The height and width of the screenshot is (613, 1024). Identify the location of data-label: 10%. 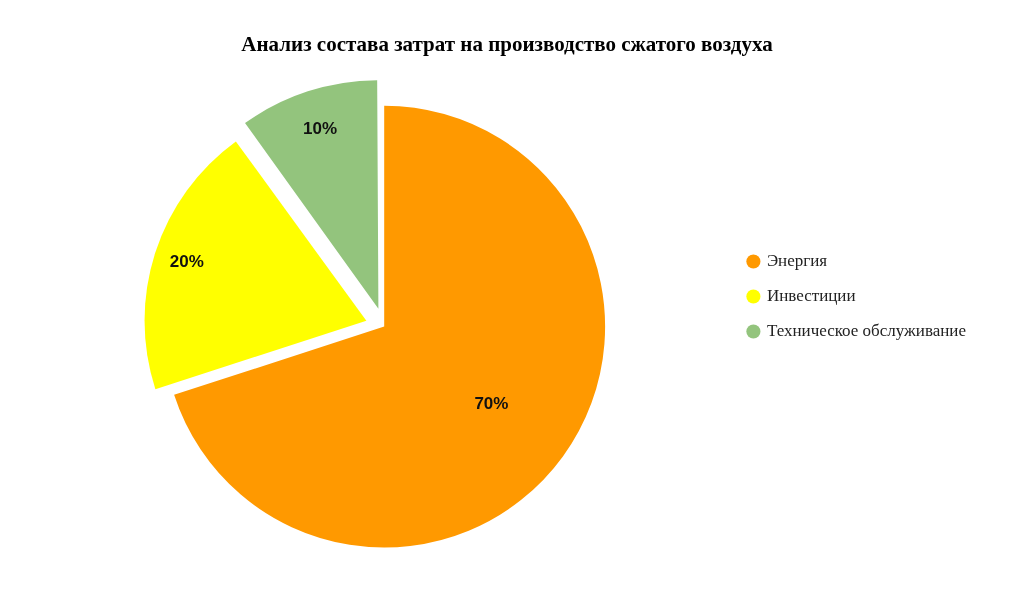
(320, 128).